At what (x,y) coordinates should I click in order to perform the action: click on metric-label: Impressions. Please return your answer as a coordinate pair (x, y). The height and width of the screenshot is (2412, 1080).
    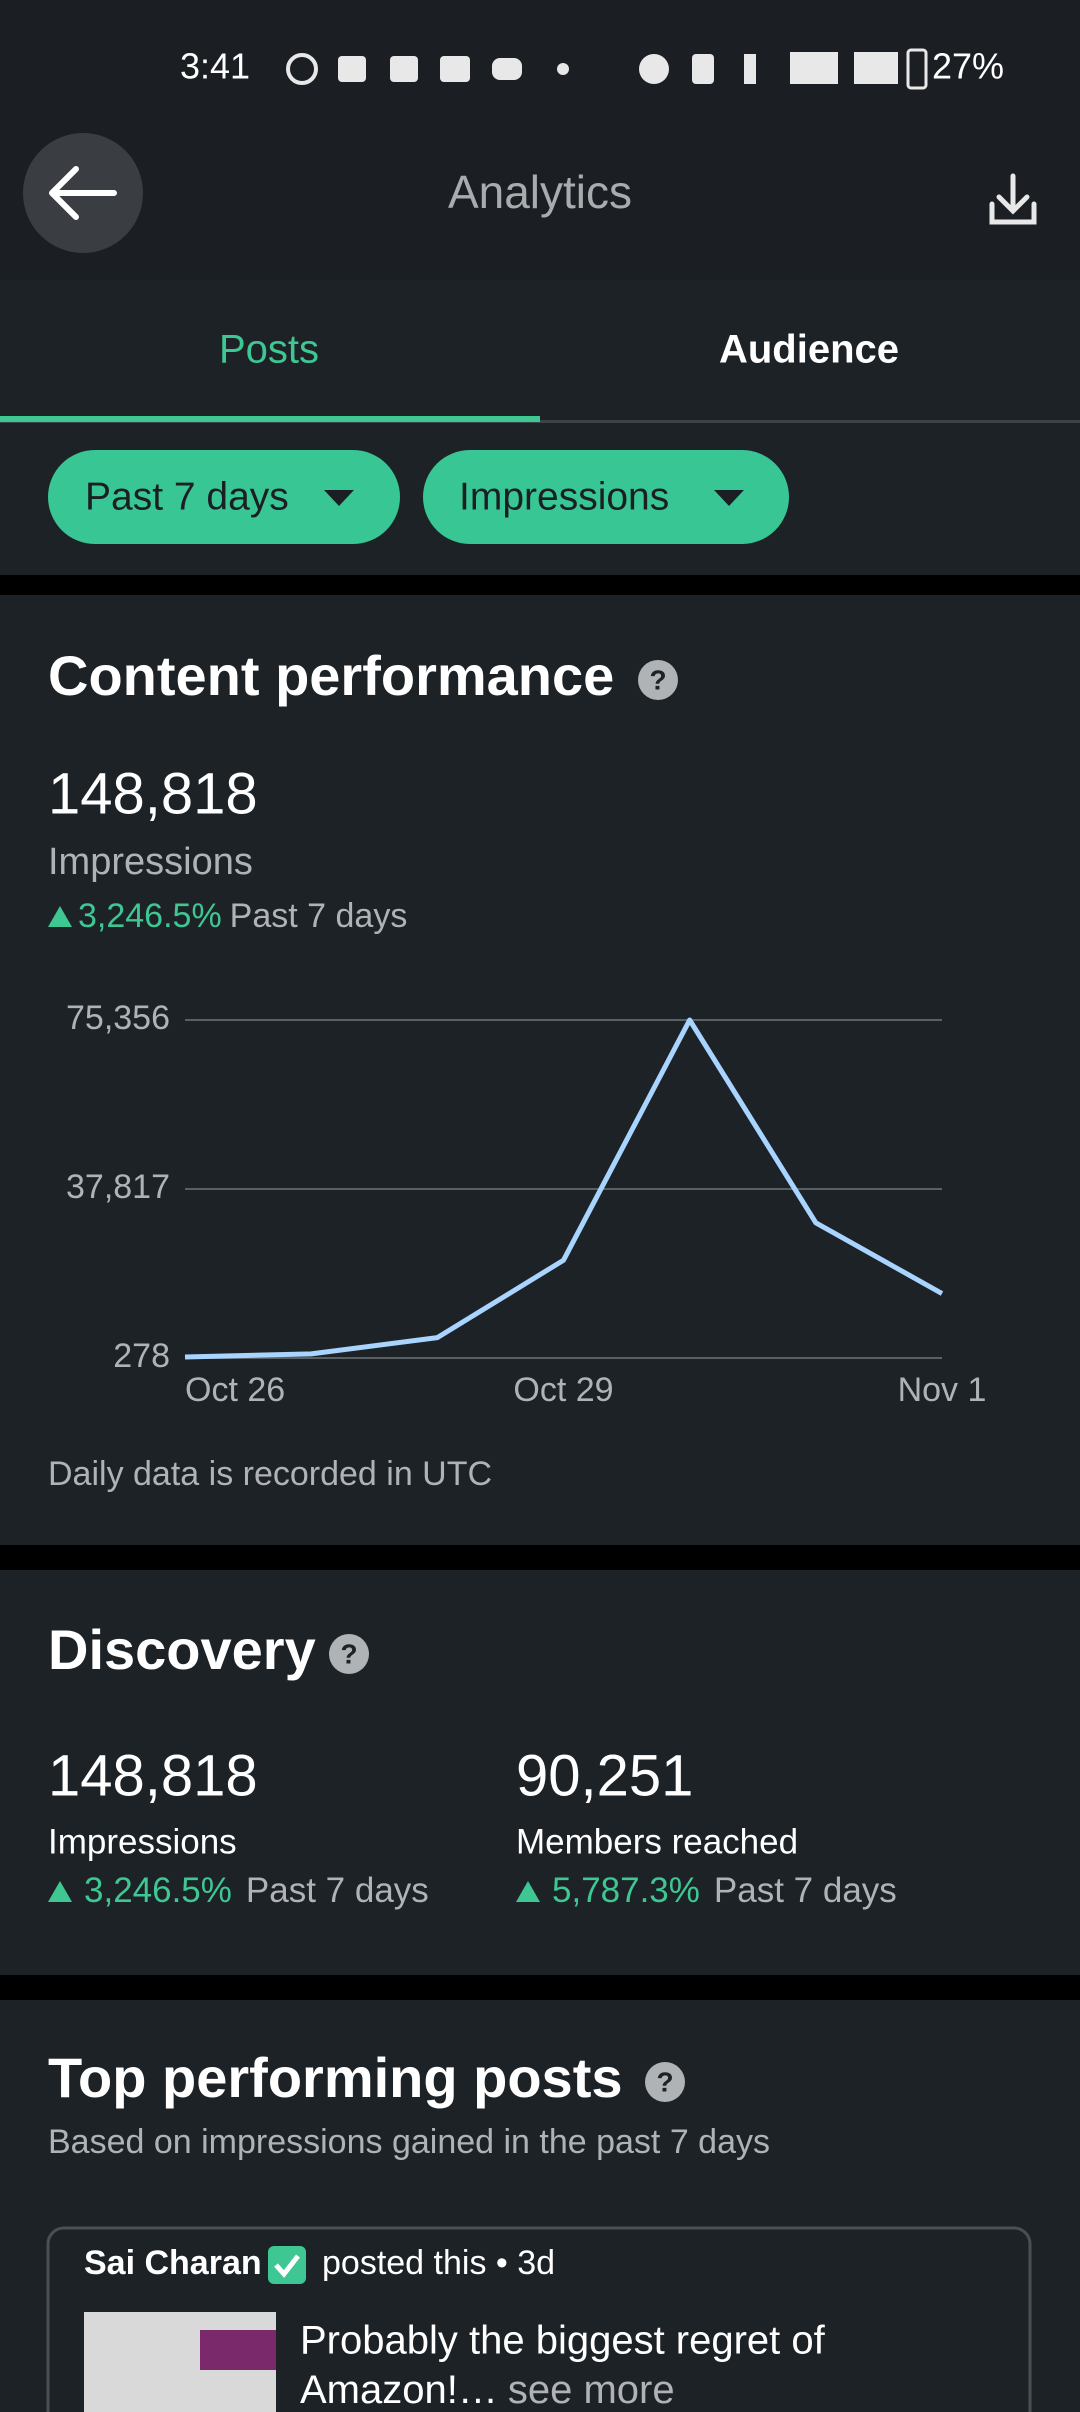
    Looking at the image, I should click on (150, 862).